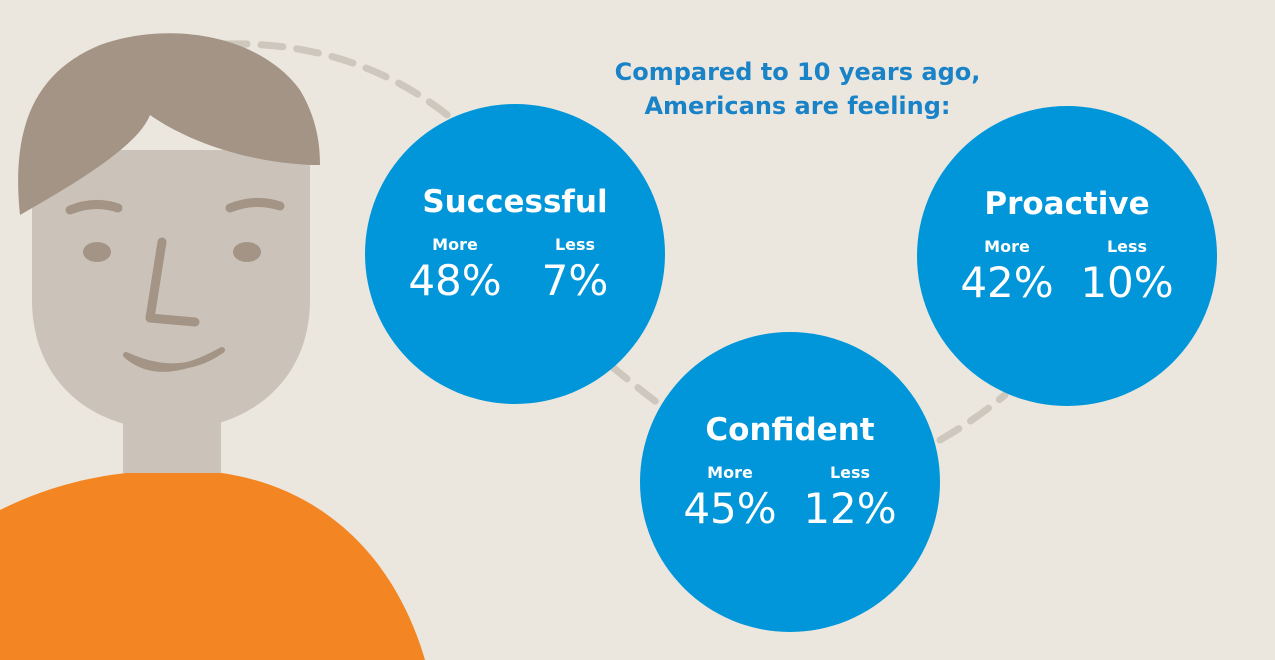 This screenshot has height=660, width=1275. I want to click on less-value: 12%, so click(850, 508).